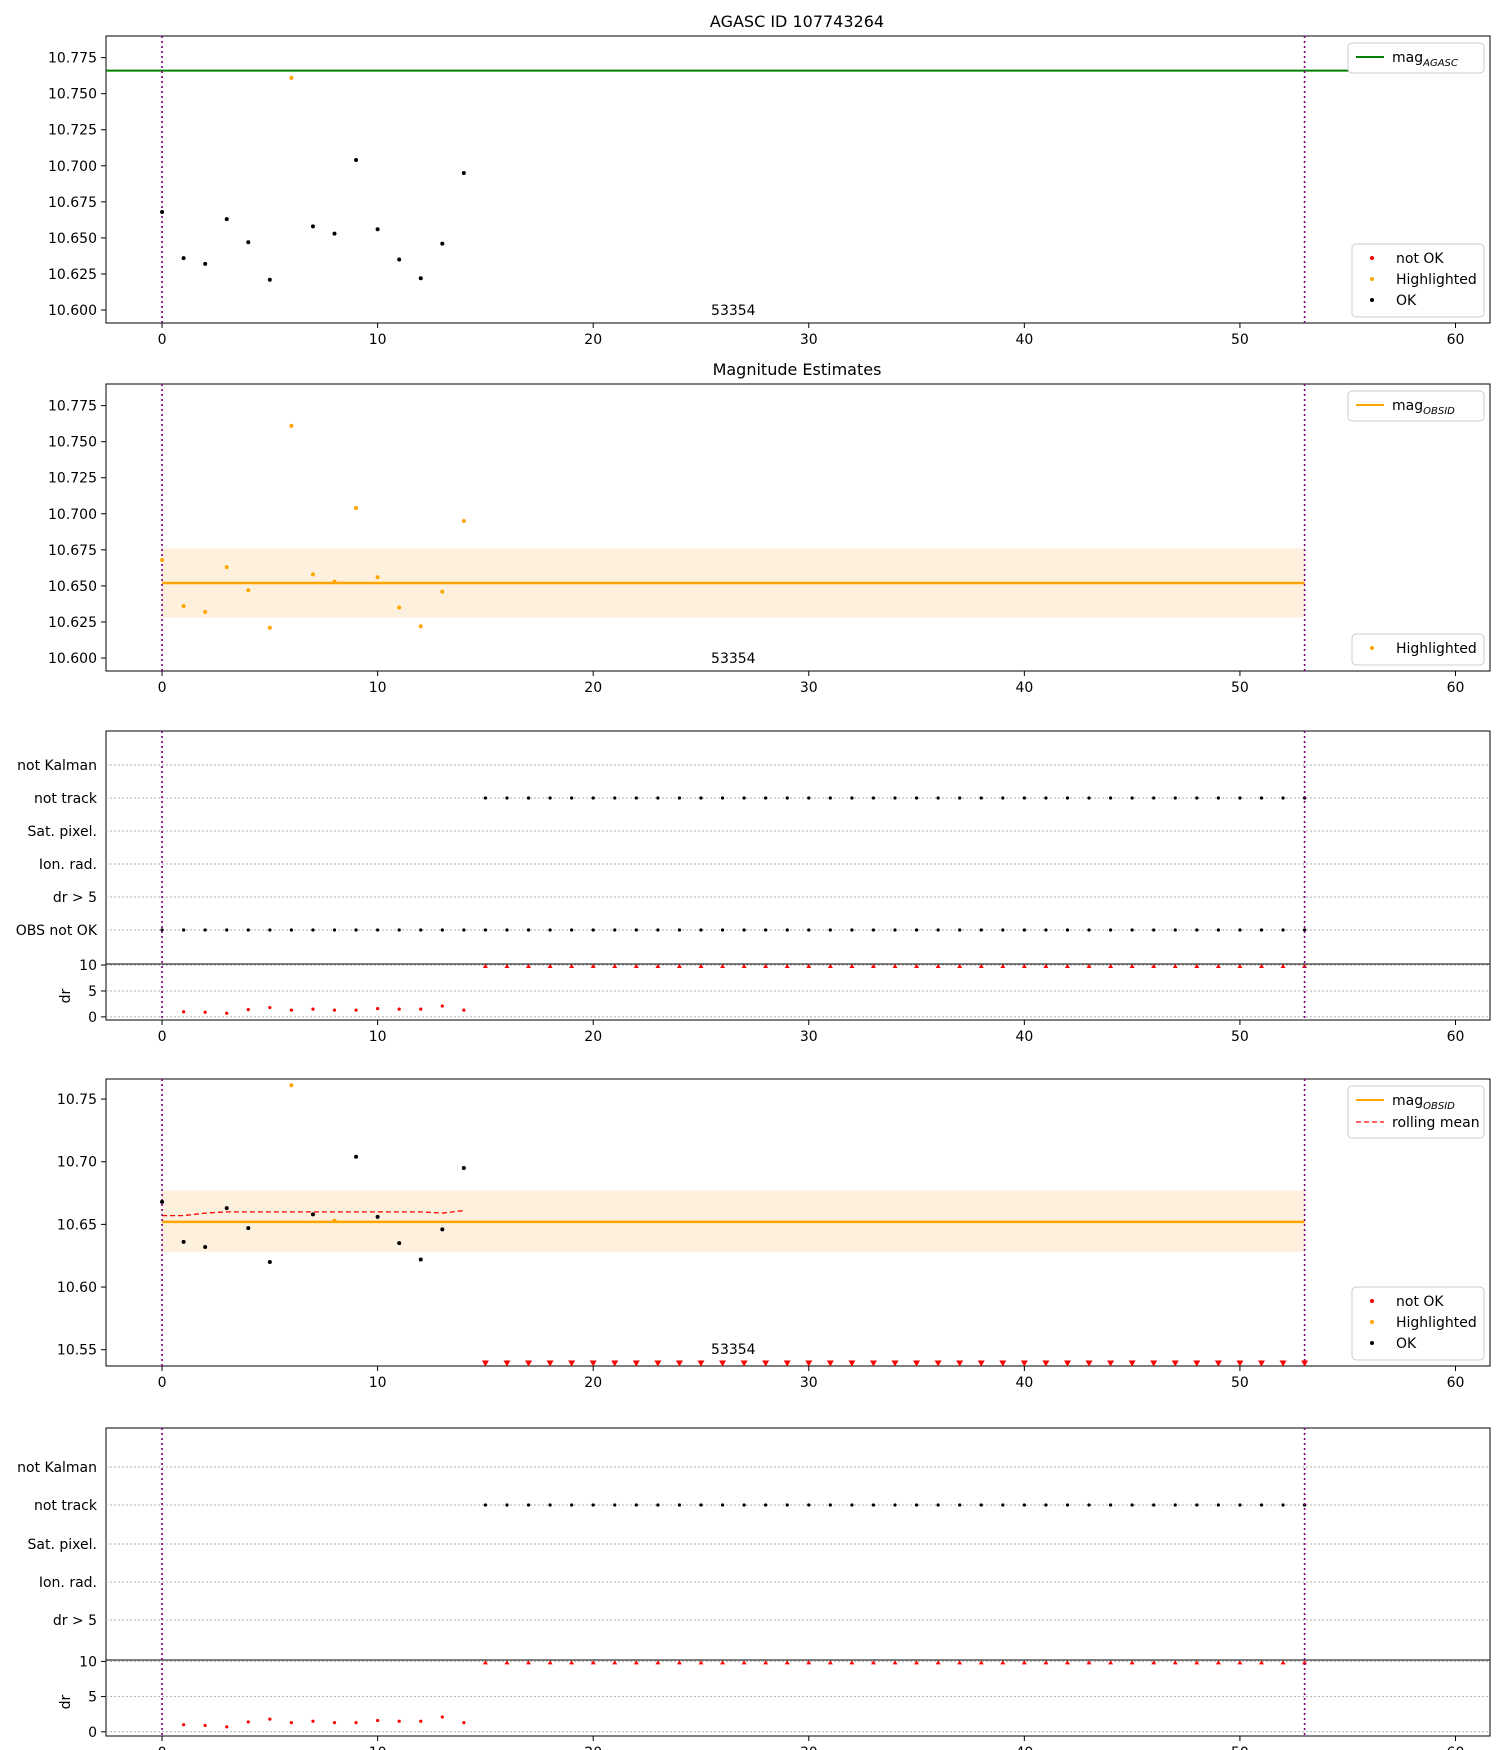 This screenshot has width=1500, height=1750. Describe the element at coordinates (72, 311) in the screenshot. I see `y-tick-label: 10.600` at that location.